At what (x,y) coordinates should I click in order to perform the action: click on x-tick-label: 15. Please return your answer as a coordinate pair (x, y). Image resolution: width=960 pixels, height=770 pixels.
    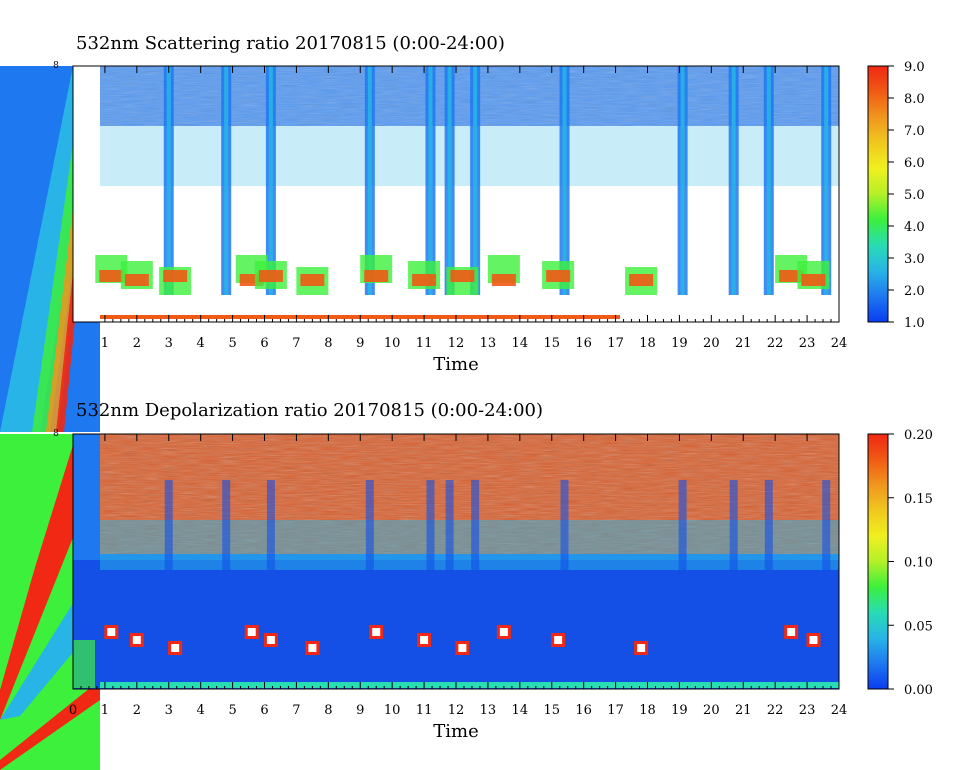
    Looking at the image, I should click on (551, 710).